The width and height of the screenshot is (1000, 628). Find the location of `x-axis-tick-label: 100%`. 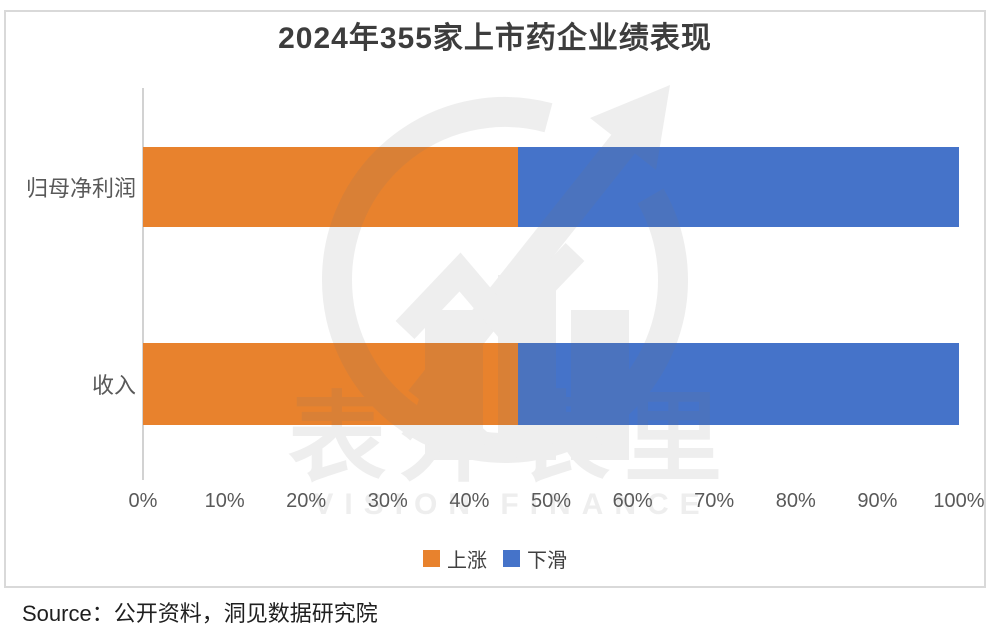

x-axis-tick-label: 100% is located at coordinates (959, 501).